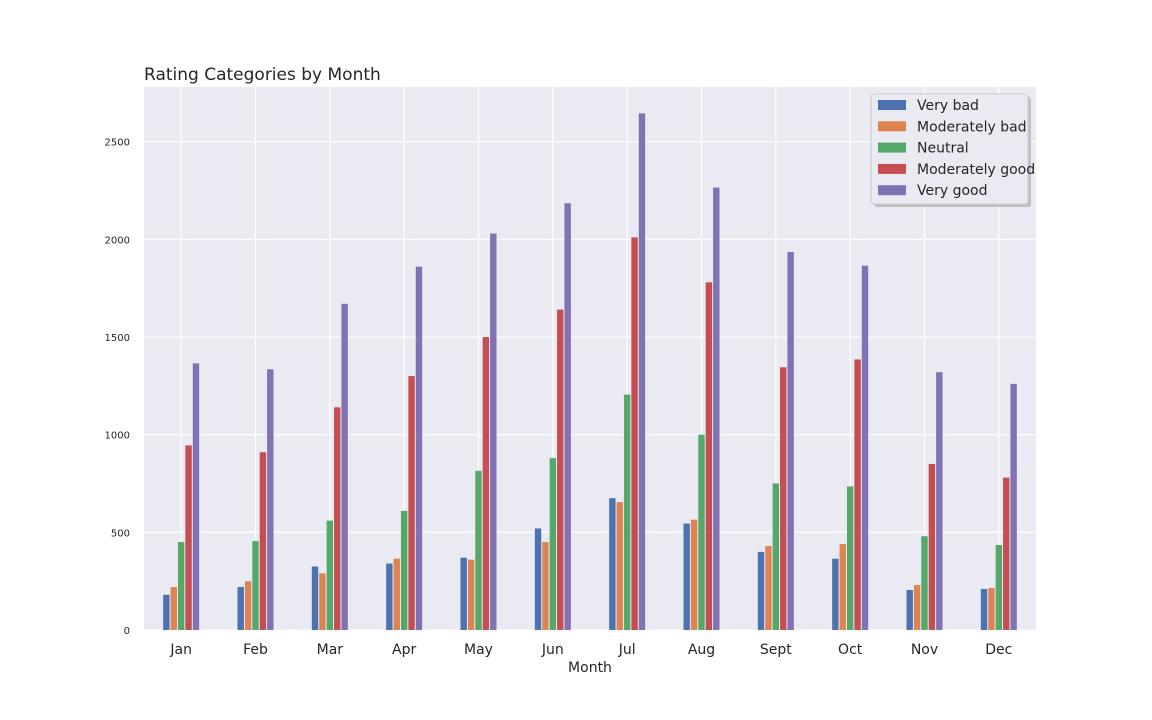 The width and height of the screenshot is (1152, 720). Describe the element at coordinates (998, 650) in the screenshot. I see `x-tick-label: Dec` at that location.